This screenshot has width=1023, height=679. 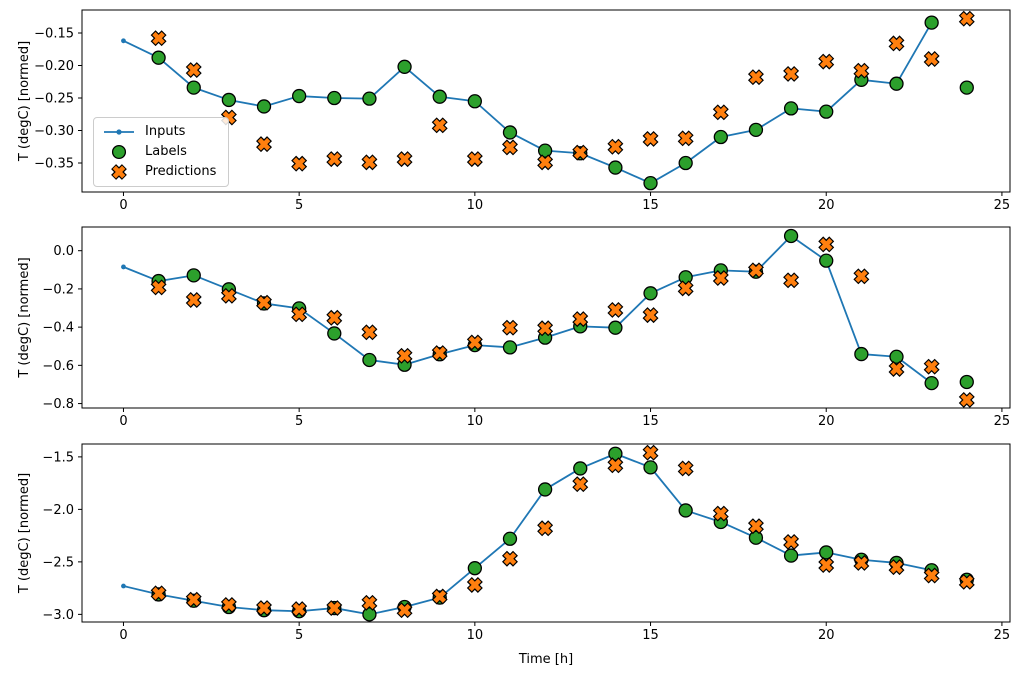 What do you see at coordinates (119, 152) in the screenshot?
I see `circle-marker-icon` at bounding box center [119, 152].